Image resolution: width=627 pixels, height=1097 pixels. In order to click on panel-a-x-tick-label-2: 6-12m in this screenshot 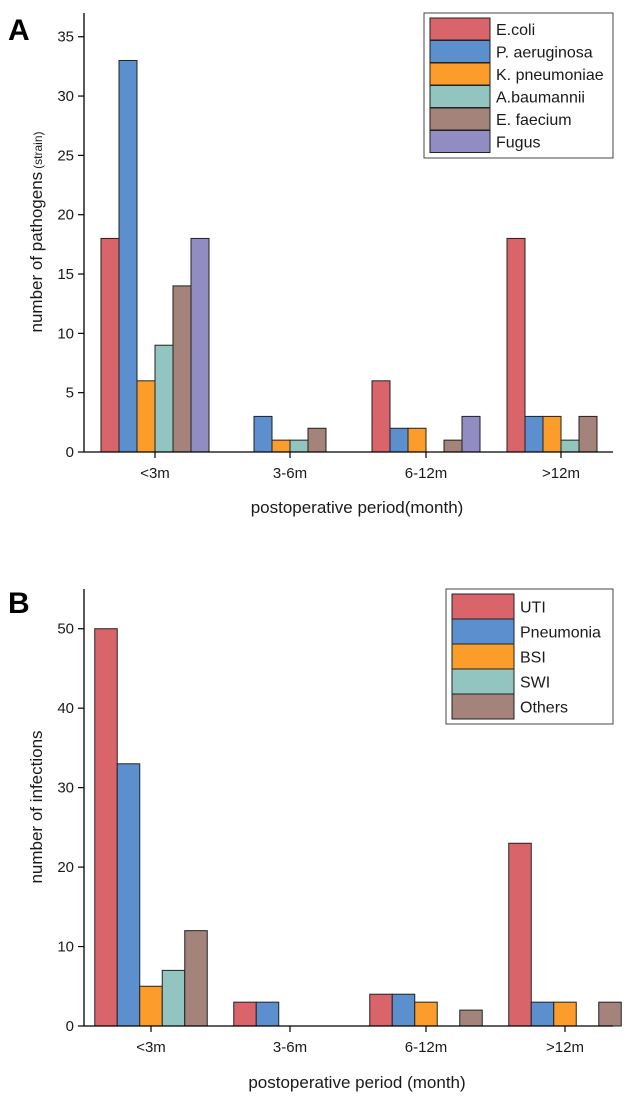, I will do `click(426, 473)`.